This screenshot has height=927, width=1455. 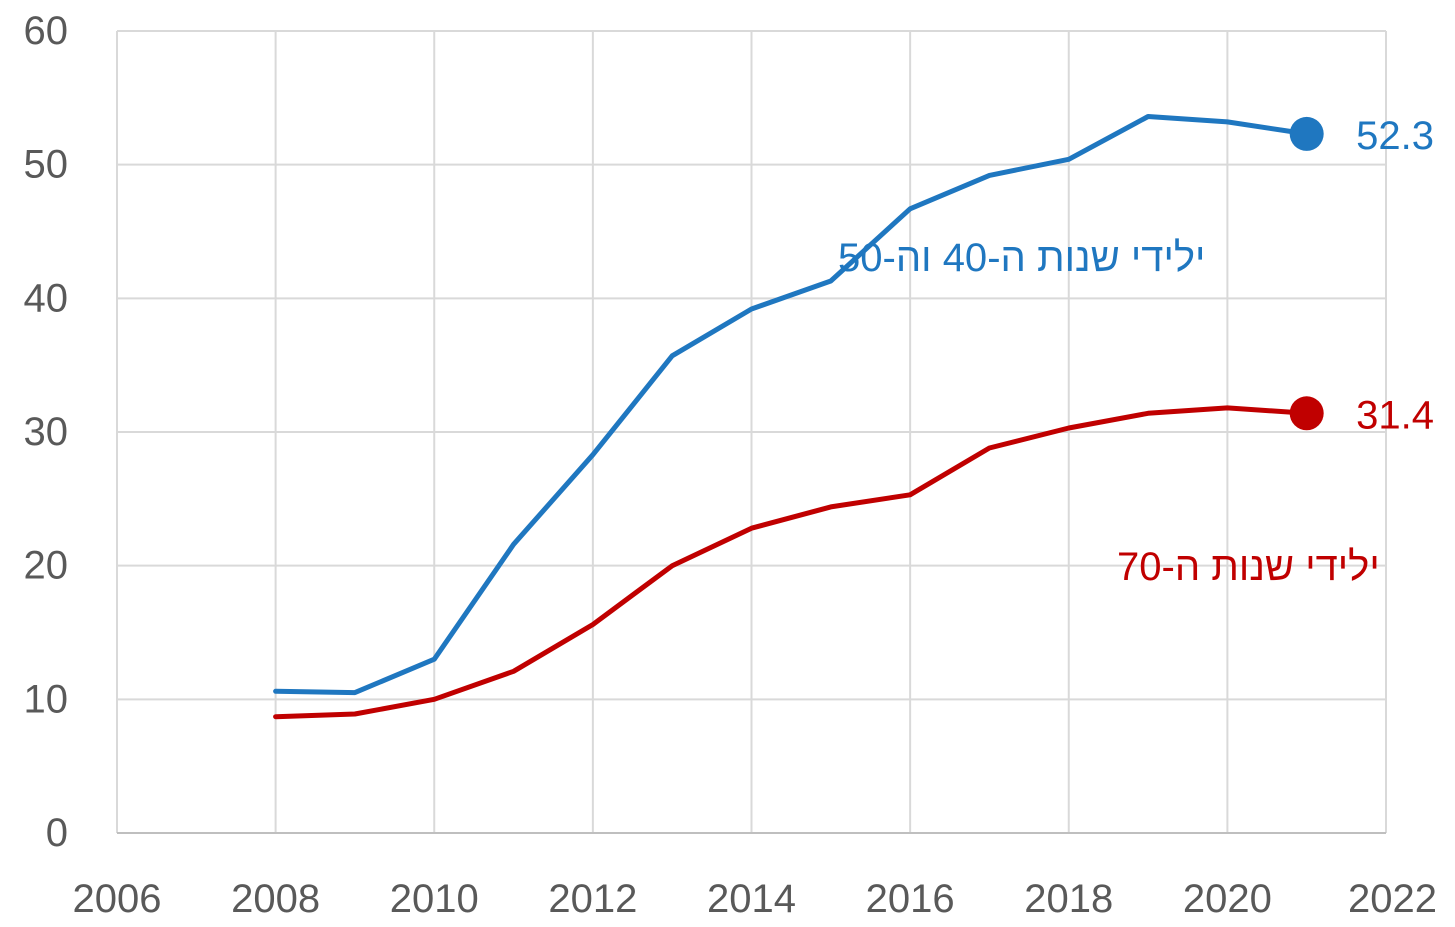 What do you see at coordinates (1227, 899) in the screenshot?
I see `x-tick-label: 2020` at bounding box center [1227, 899].